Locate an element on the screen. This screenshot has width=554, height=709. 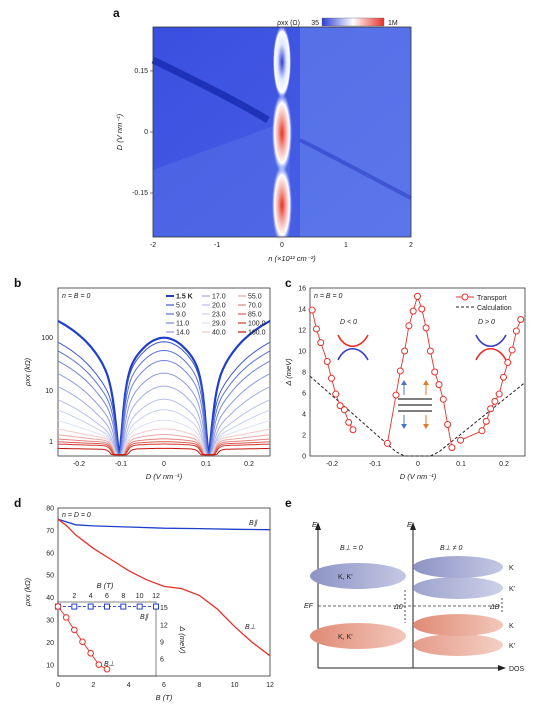
left-conduction-band is located at coordinates (358, 576).